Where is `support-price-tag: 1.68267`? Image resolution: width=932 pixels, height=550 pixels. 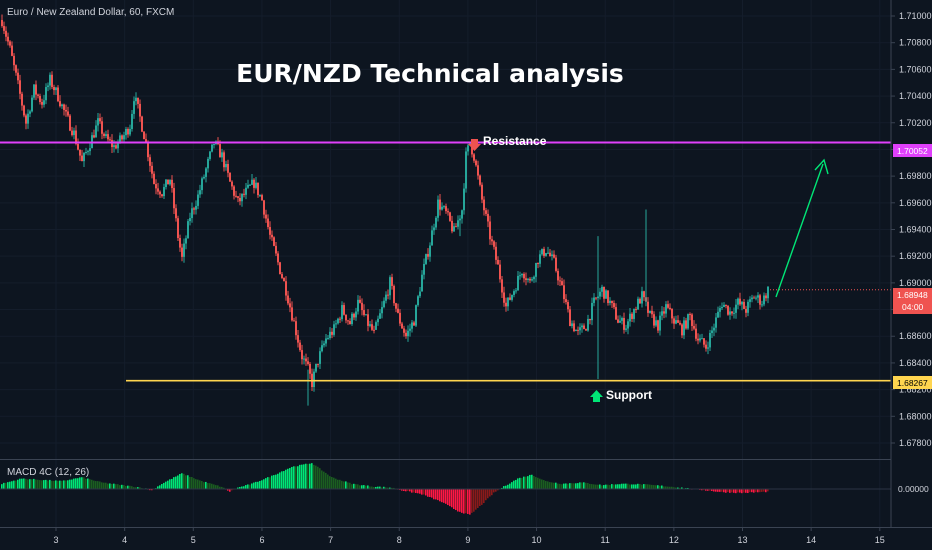
support-price-tag: 1.68267 is located at coordinates (912, 382).